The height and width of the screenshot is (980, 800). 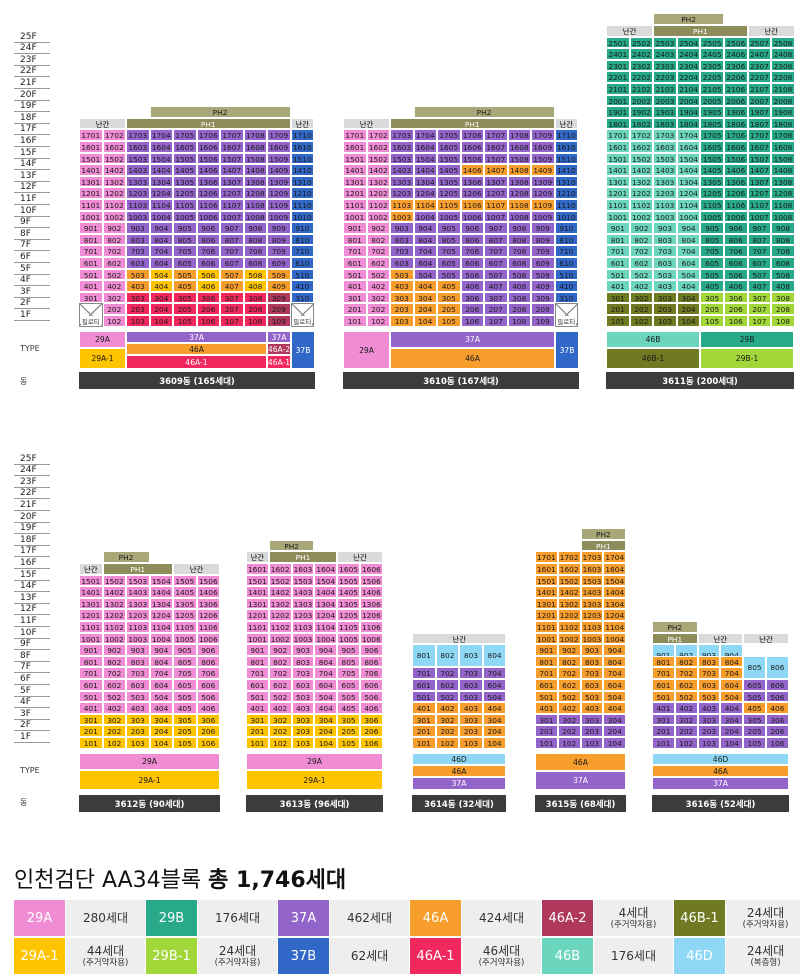 I want to click on unit-cell: 1403, so click(x=303, y=592).